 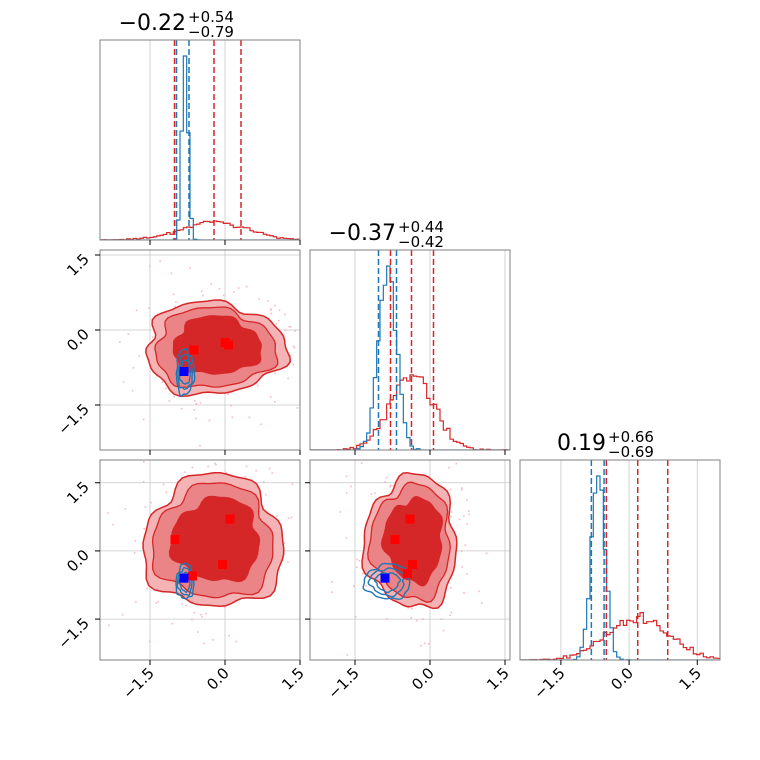 What do you see at coordinates (78, 340) in the screenshot?
I see `y-tick-label: 0.0` at bounding box center [78, 340].